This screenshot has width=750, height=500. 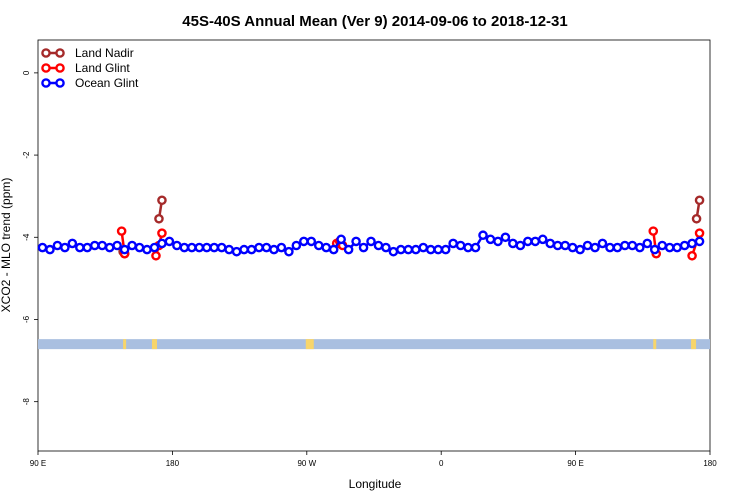 I want to click on ocean-band, so click(x=374, y=344).